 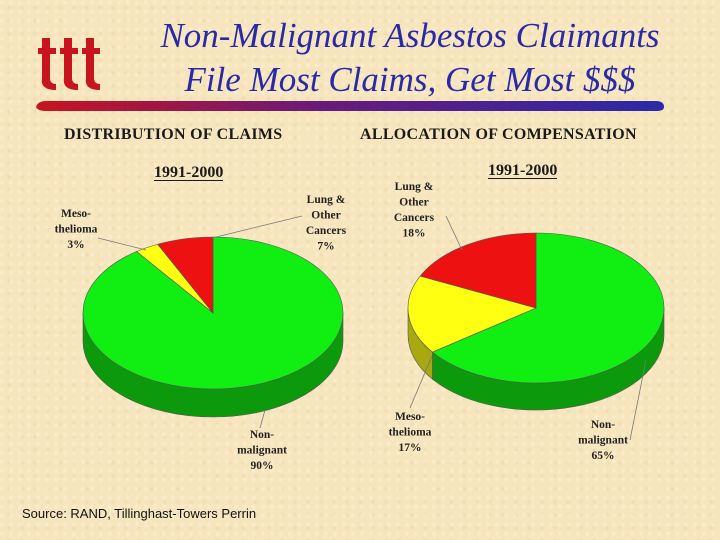 I want to click on pie-slice-meso-thelioma, so click(x=472, y=314).